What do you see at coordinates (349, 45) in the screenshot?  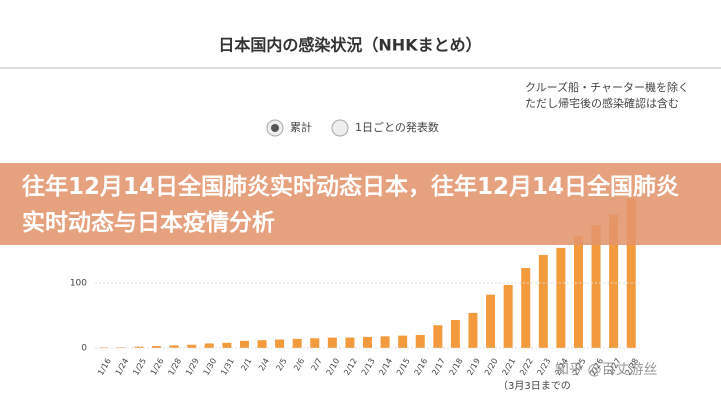 I see `chart-title: 日本国内の感染状況（NHKまとめ）` at bounding box center [349, 45].